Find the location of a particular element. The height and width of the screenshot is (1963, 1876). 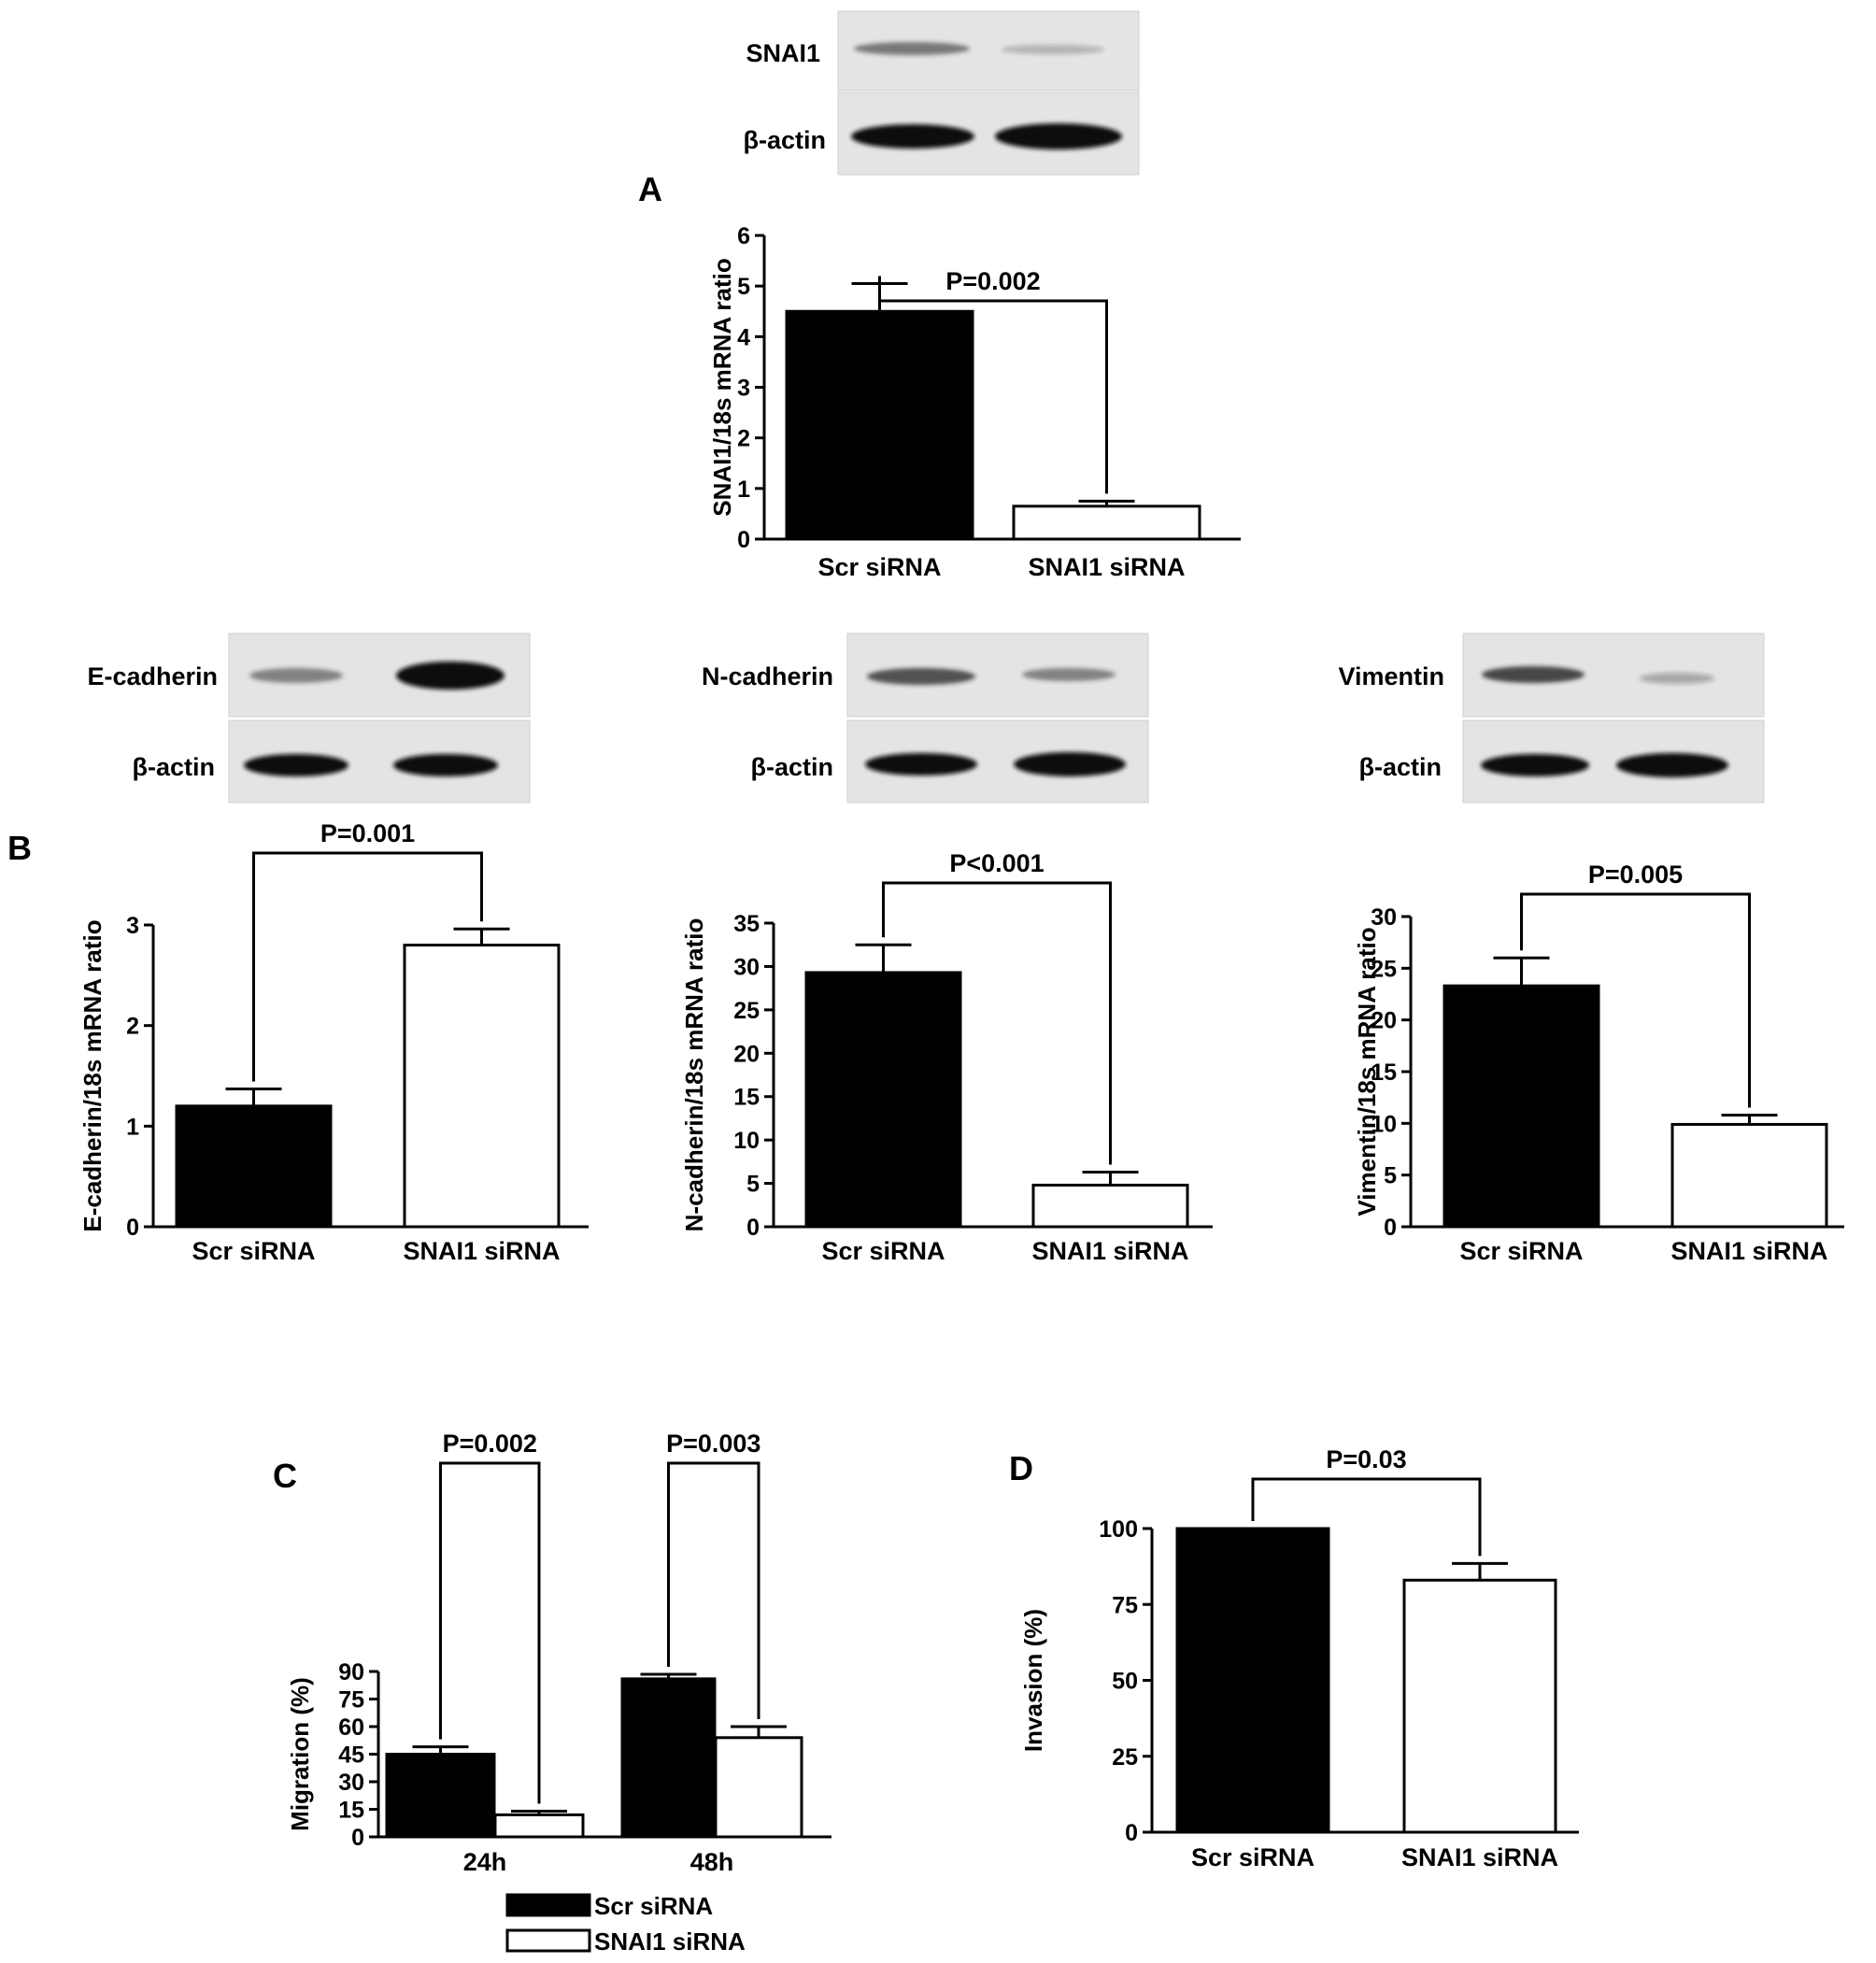

y-axis-label: Migration (%) is located at coordinates (300, 1754).